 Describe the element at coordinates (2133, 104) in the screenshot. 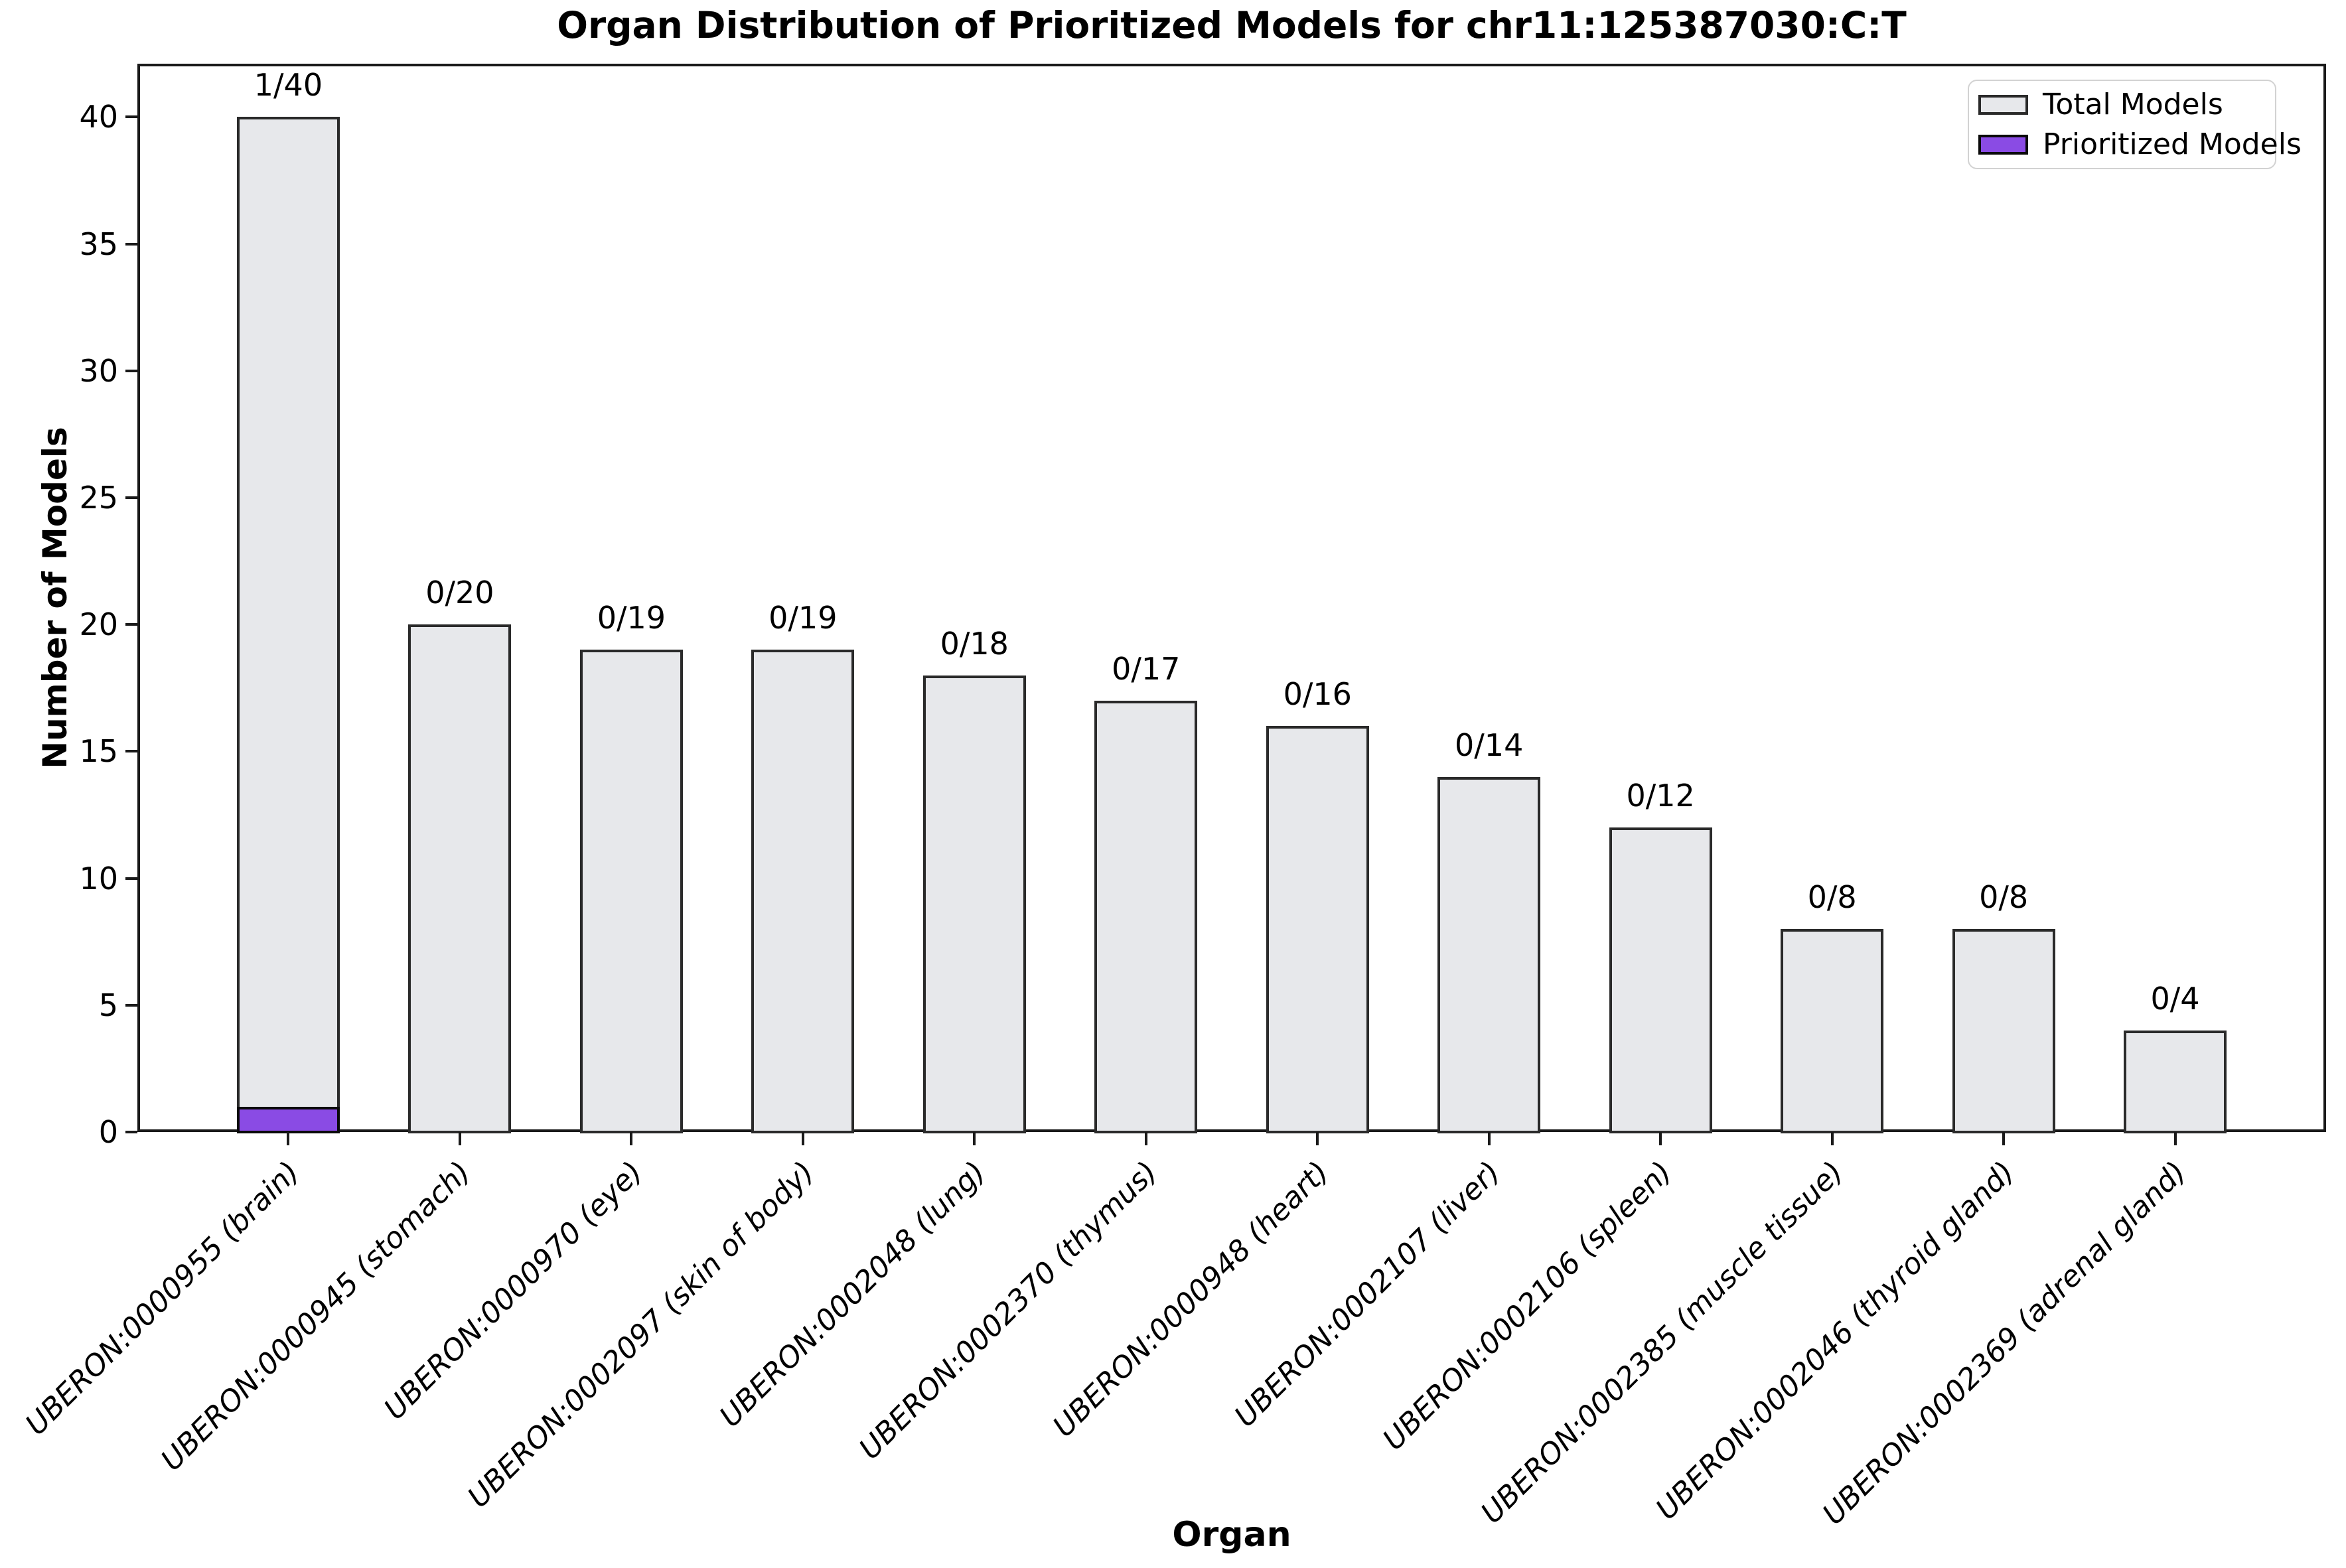

I see `legend-label-total: Total Models` at that location.